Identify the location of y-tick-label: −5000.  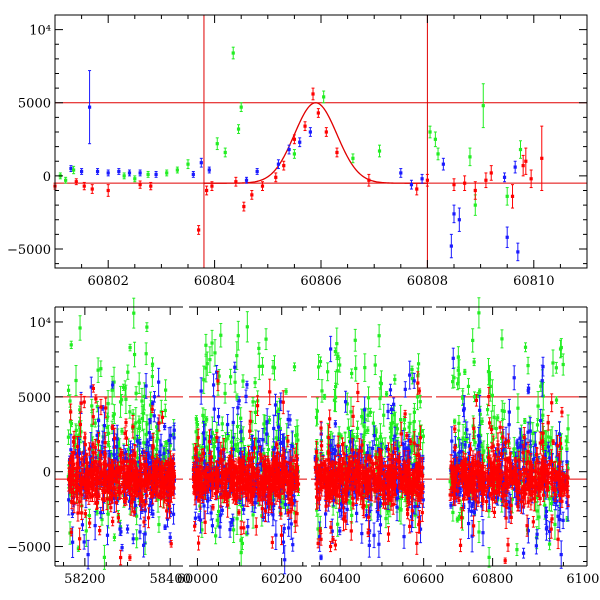
(29, 250).